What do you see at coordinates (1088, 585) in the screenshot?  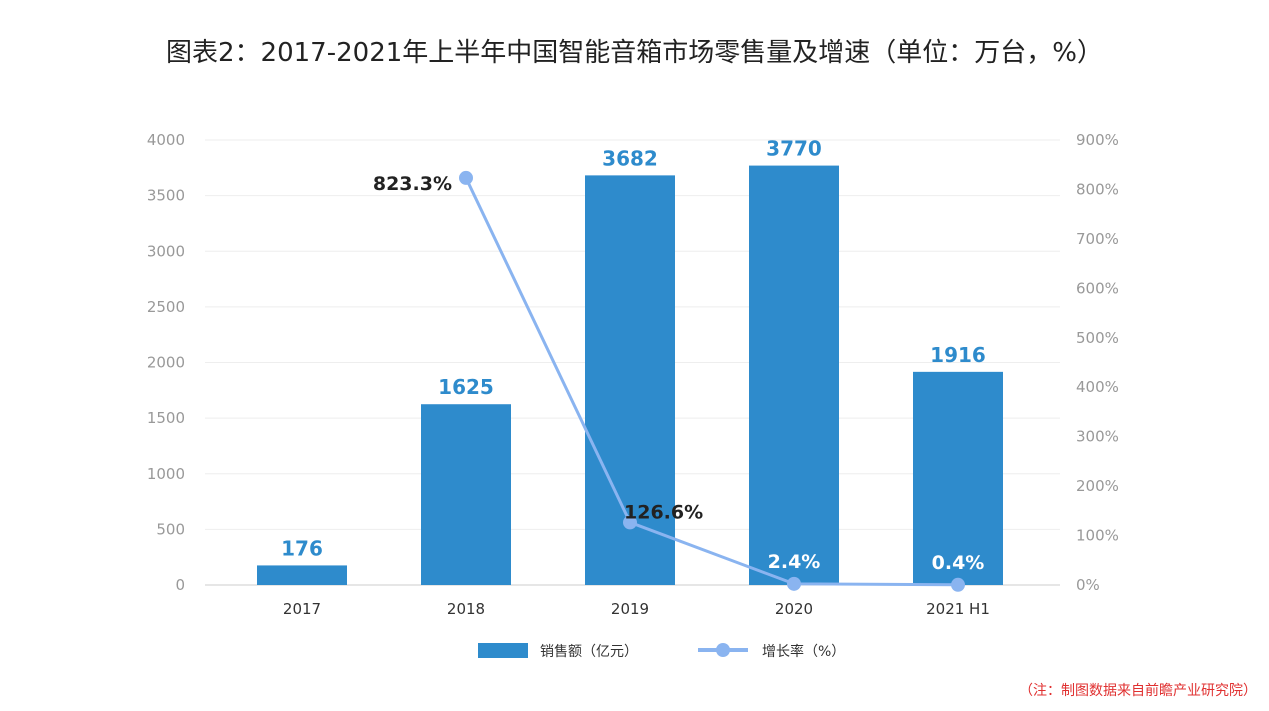 I see `right-axis-tick-label: 0%` at bounding box center [1088, 585].